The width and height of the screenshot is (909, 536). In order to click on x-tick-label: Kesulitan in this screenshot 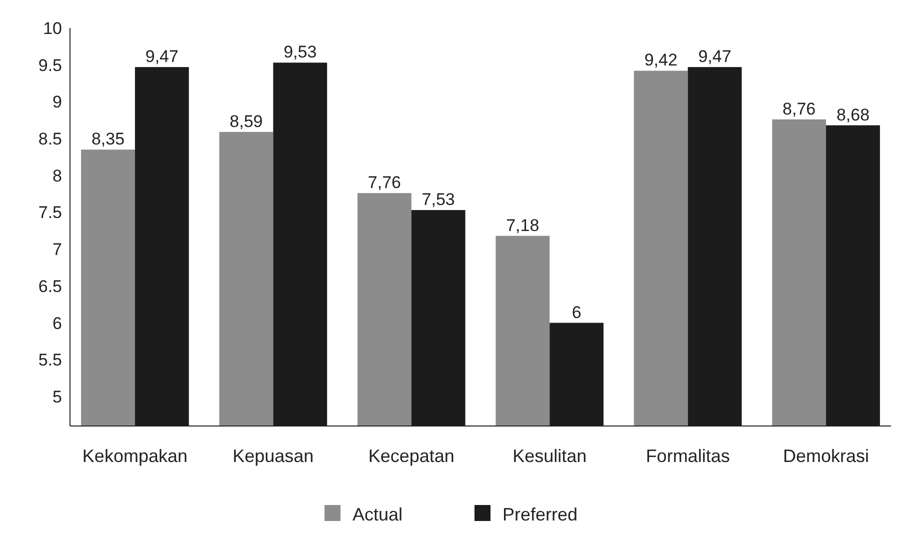, I will do `click(549, 456)`.